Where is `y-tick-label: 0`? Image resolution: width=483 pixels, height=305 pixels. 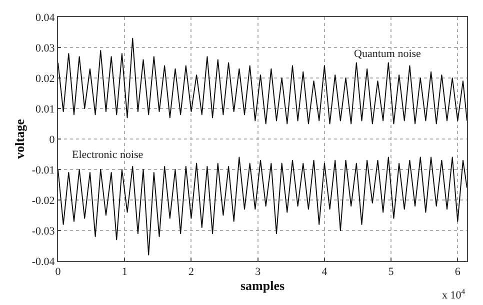 y-tick-label: 0 is located at coordinates (52, 140).